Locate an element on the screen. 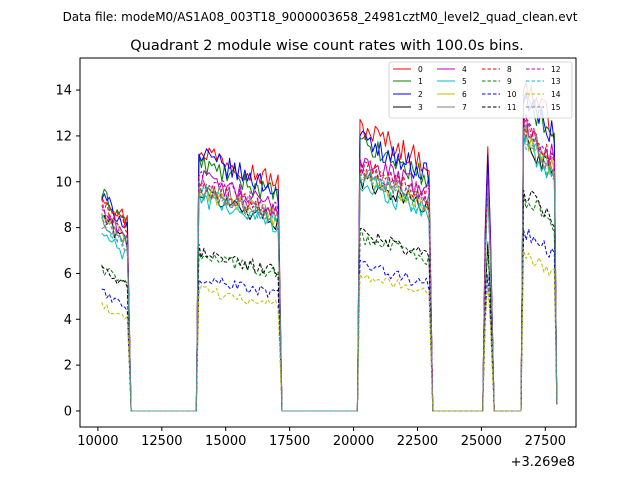  legend-label-0: 0 is located at coordinates (420, 69).